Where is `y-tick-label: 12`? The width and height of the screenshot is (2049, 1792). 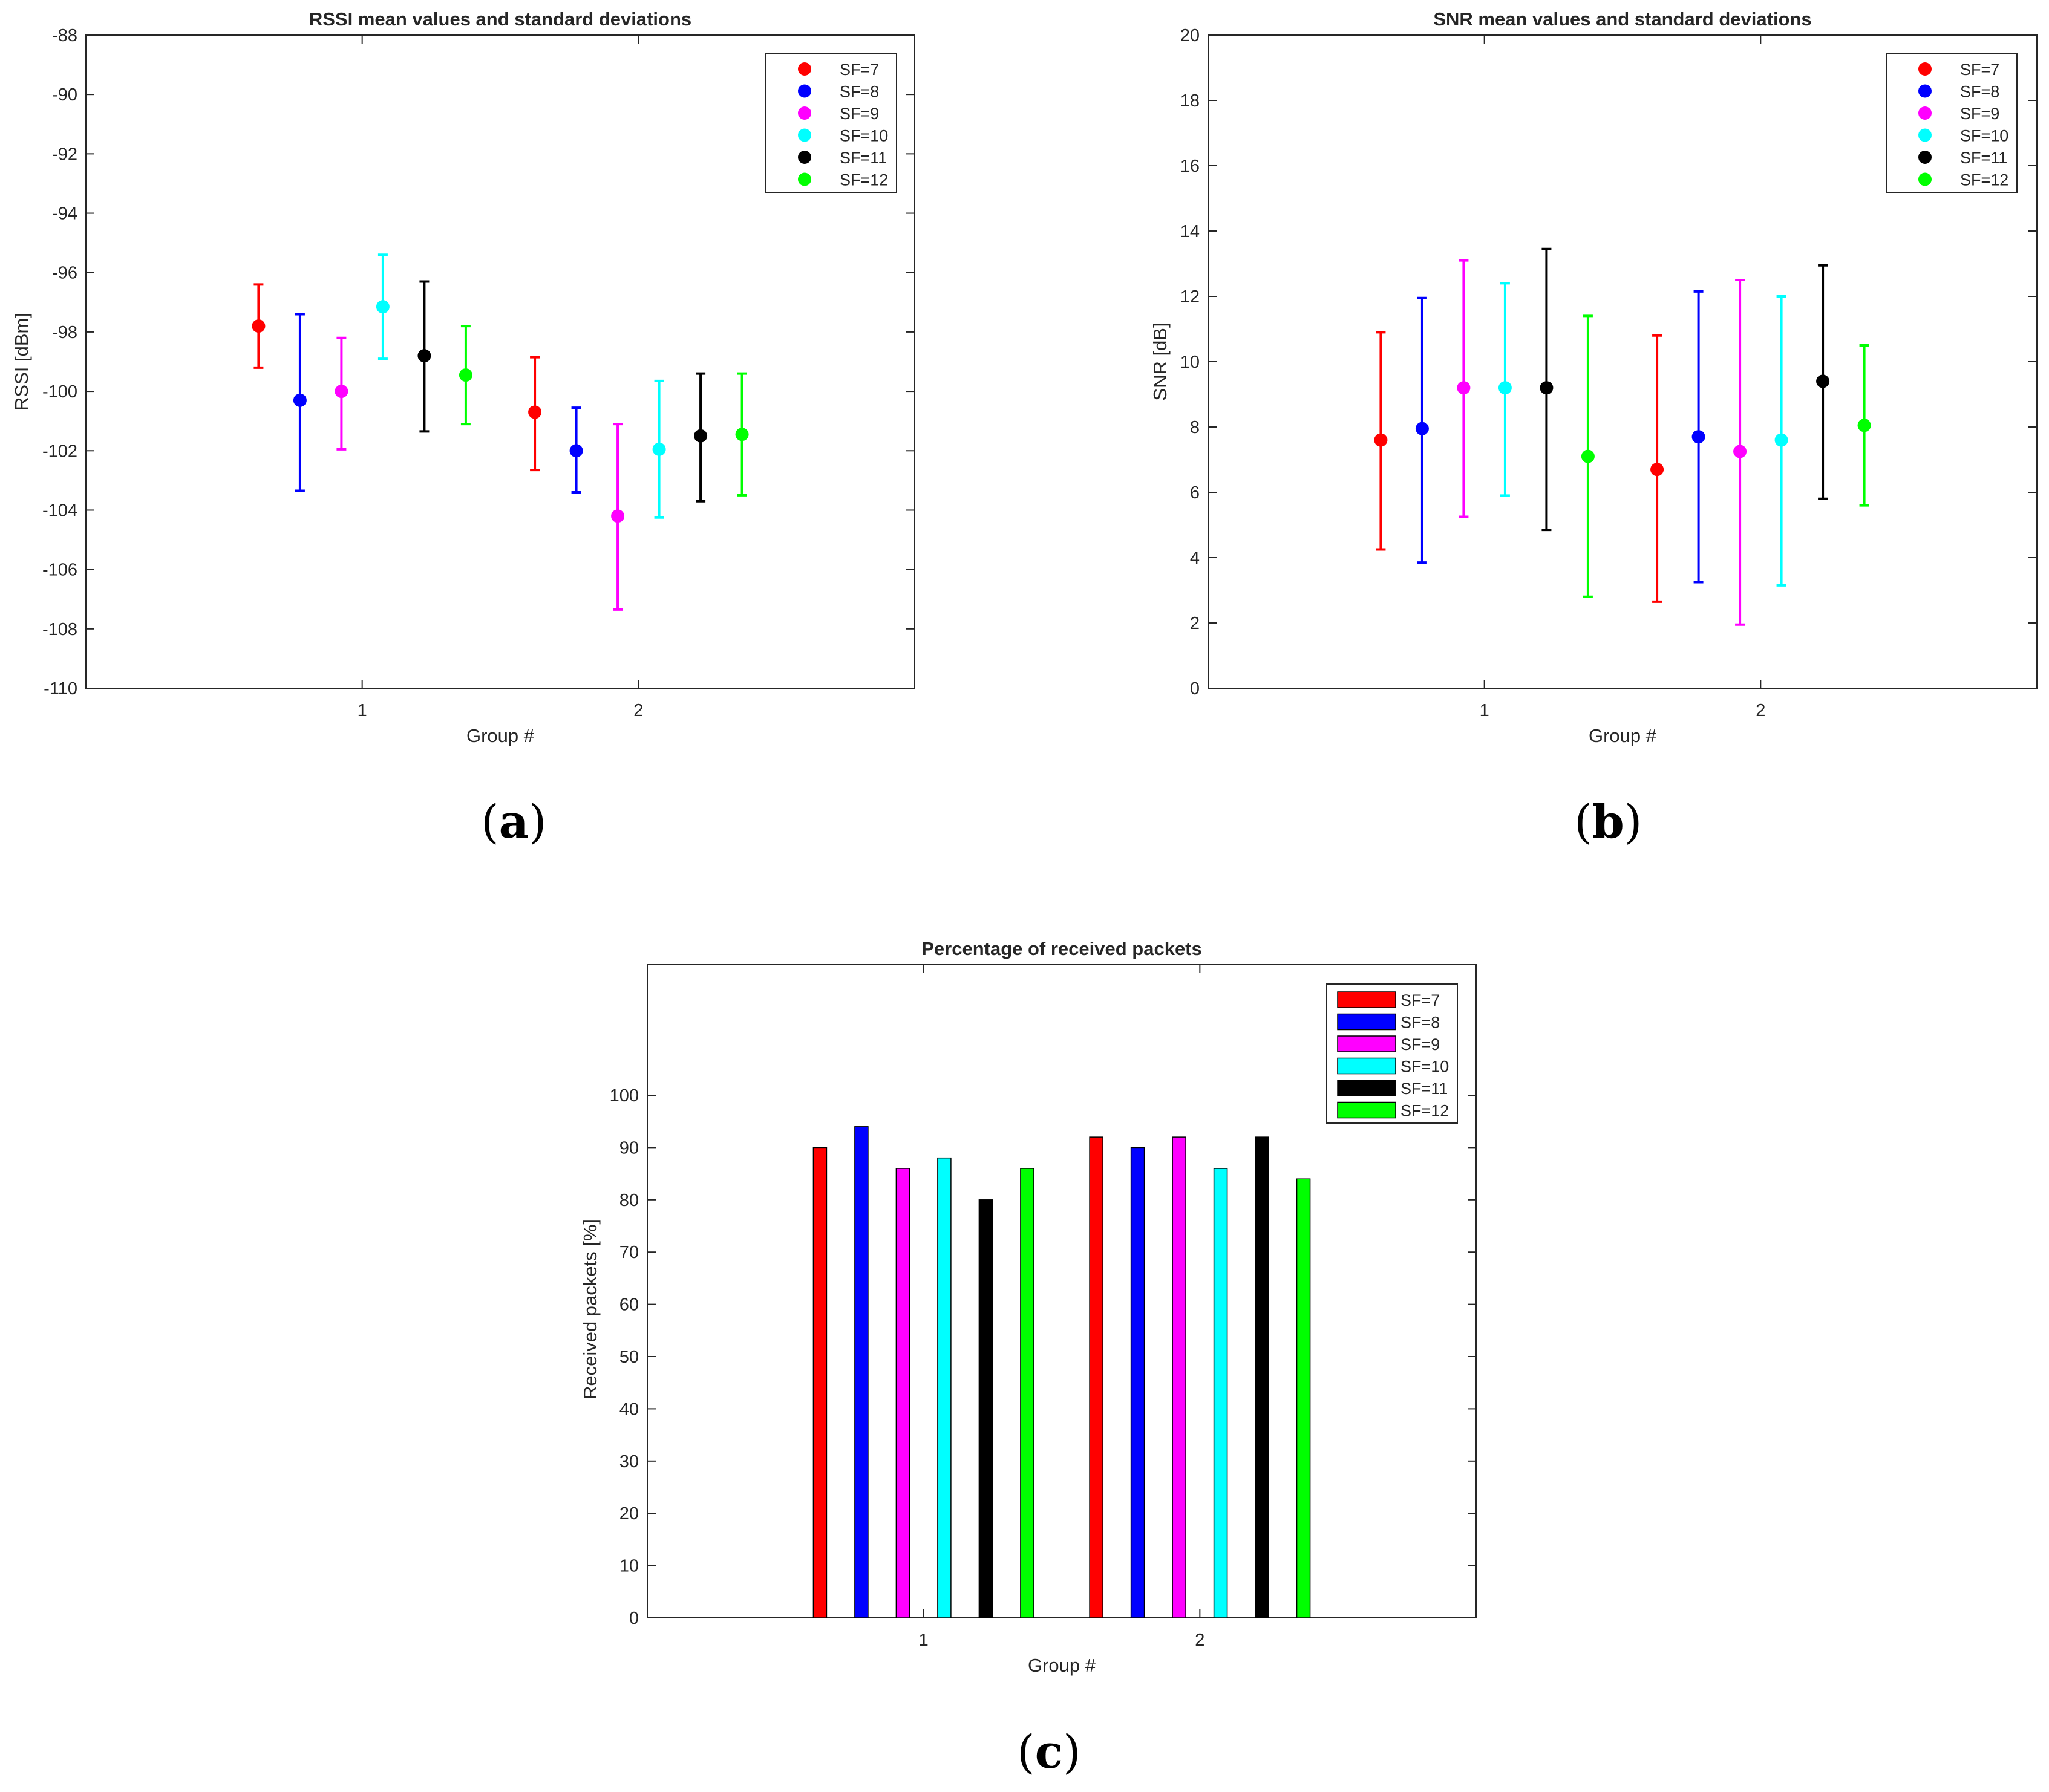
y-tick-label: 12 is located at coordinates (1190, 297).